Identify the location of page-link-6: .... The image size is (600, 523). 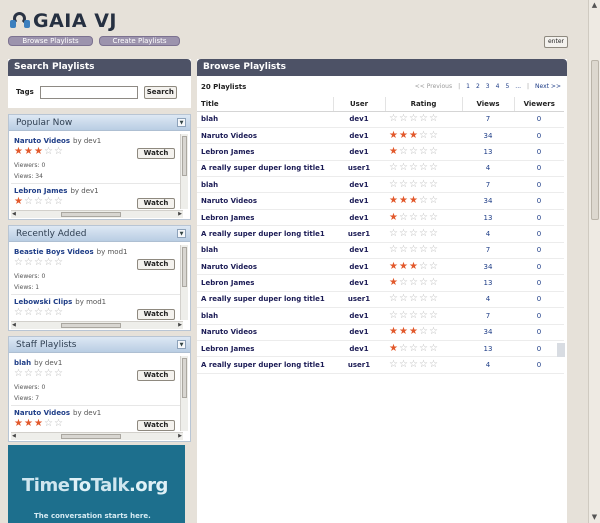
(518, 86).